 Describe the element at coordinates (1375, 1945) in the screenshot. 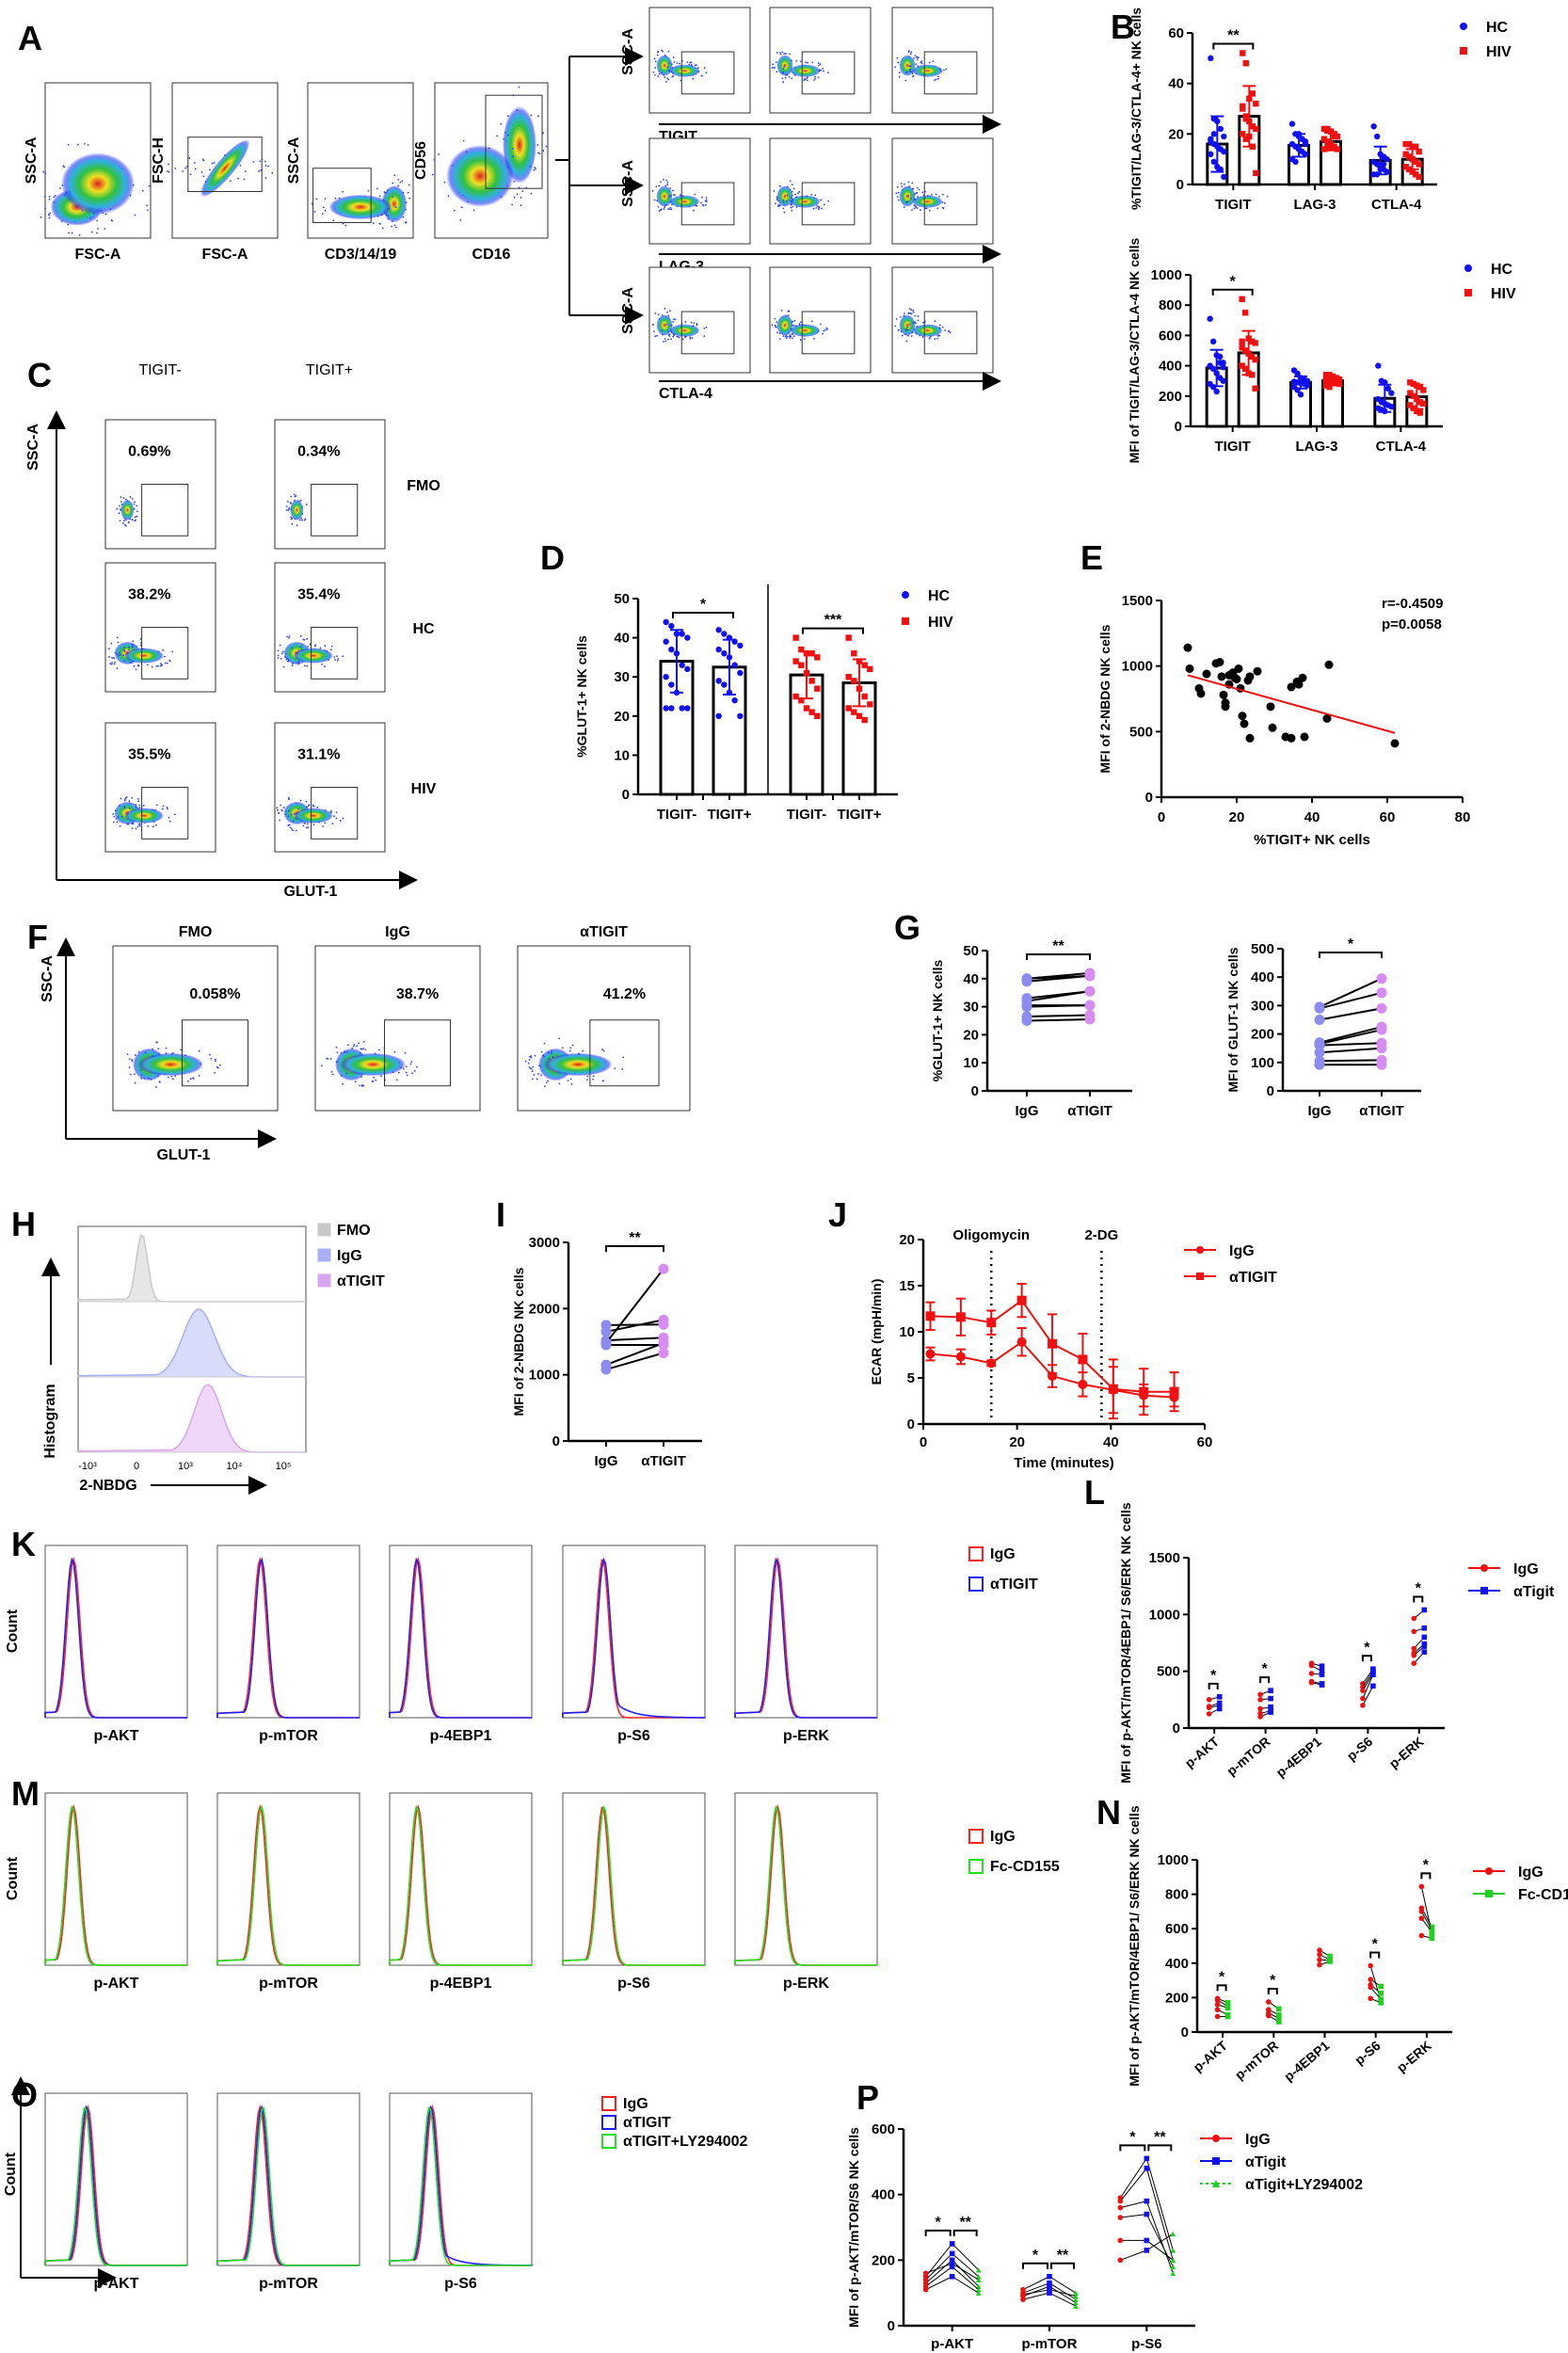

I see `significance-label: *` at that location.